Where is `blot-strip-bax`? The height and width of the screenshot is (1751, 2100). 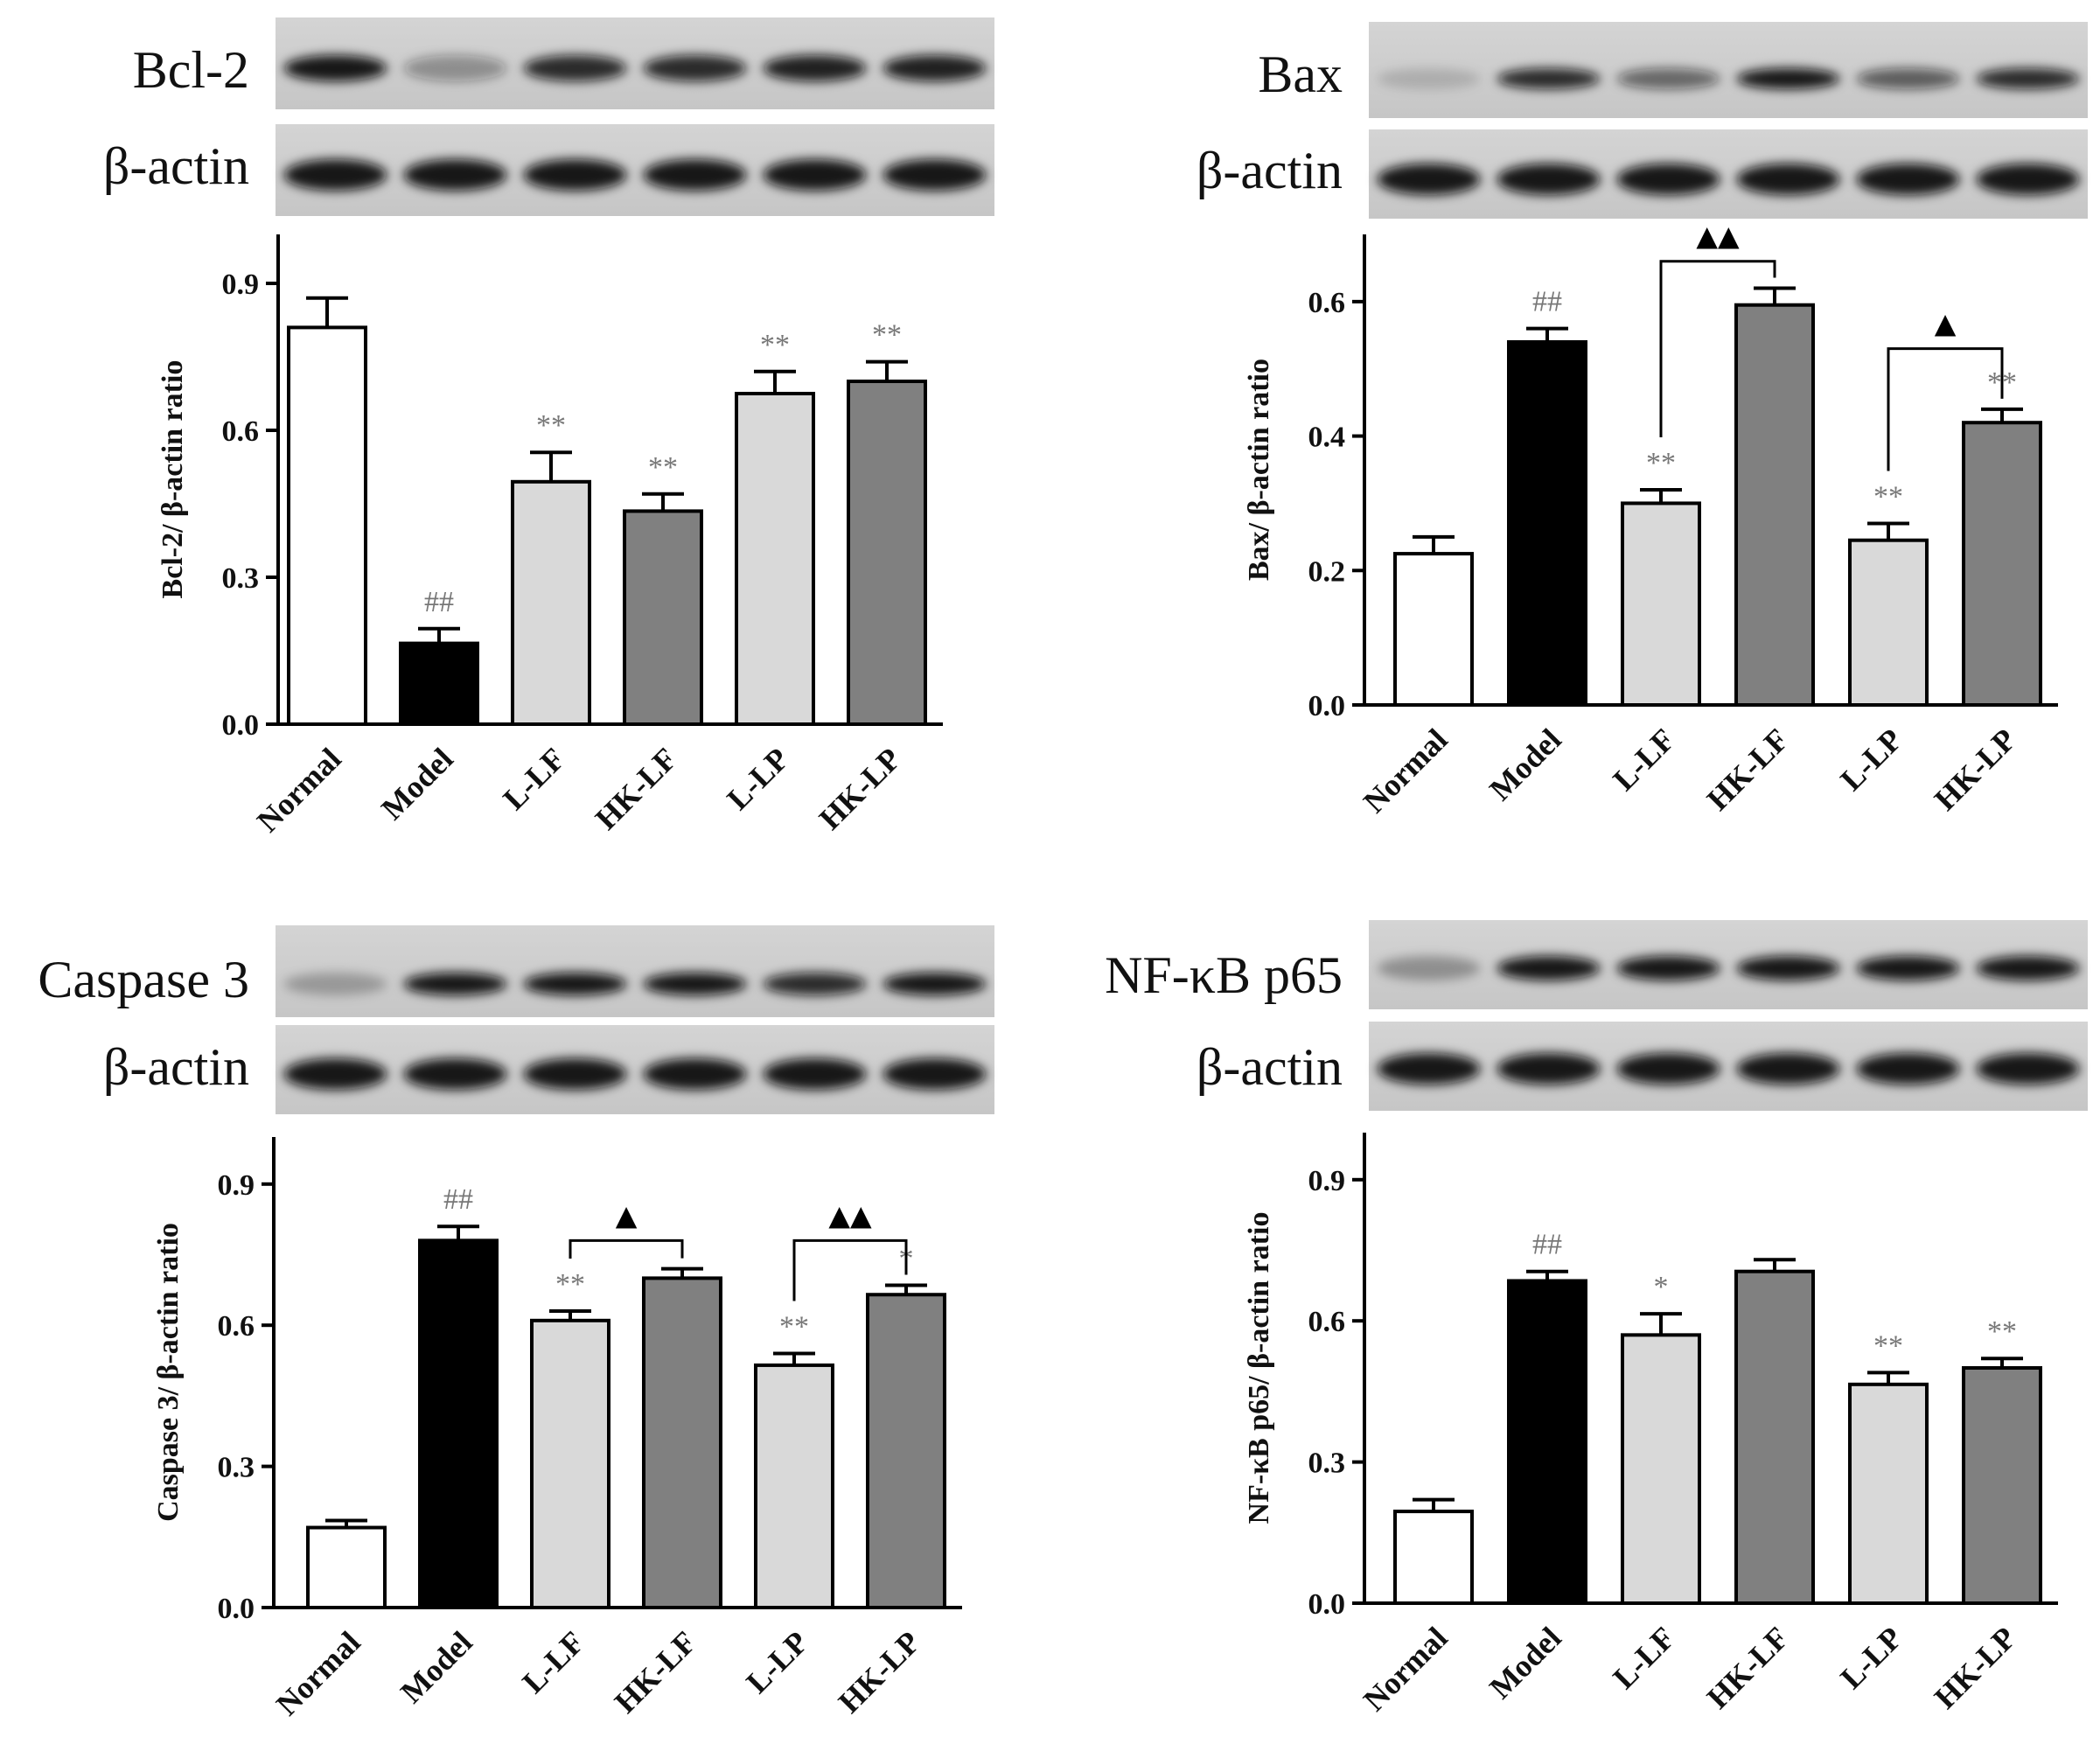 blot-strip-bax is located at coordinates (1728, 70).